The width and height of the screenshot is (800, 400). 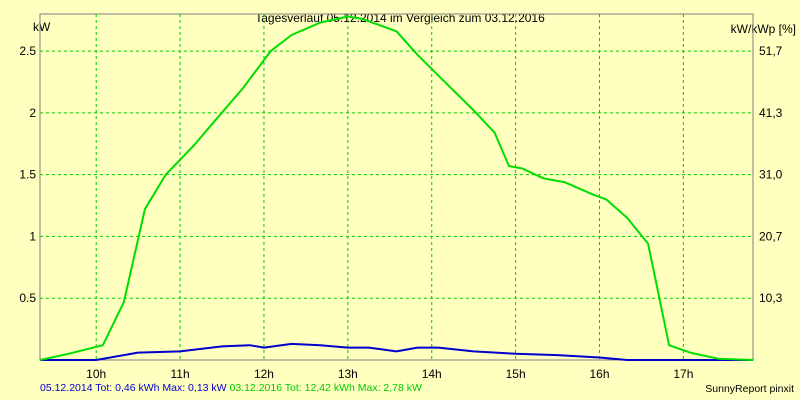 I want to click on y-tick-label-left: 1, so click(x=32, y=236).